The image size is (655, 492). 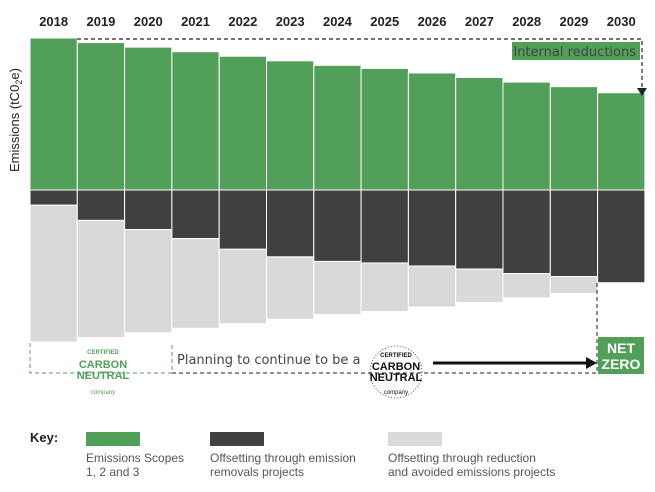 I want to click on key-swatch-removals, so click(x=237, y=439).